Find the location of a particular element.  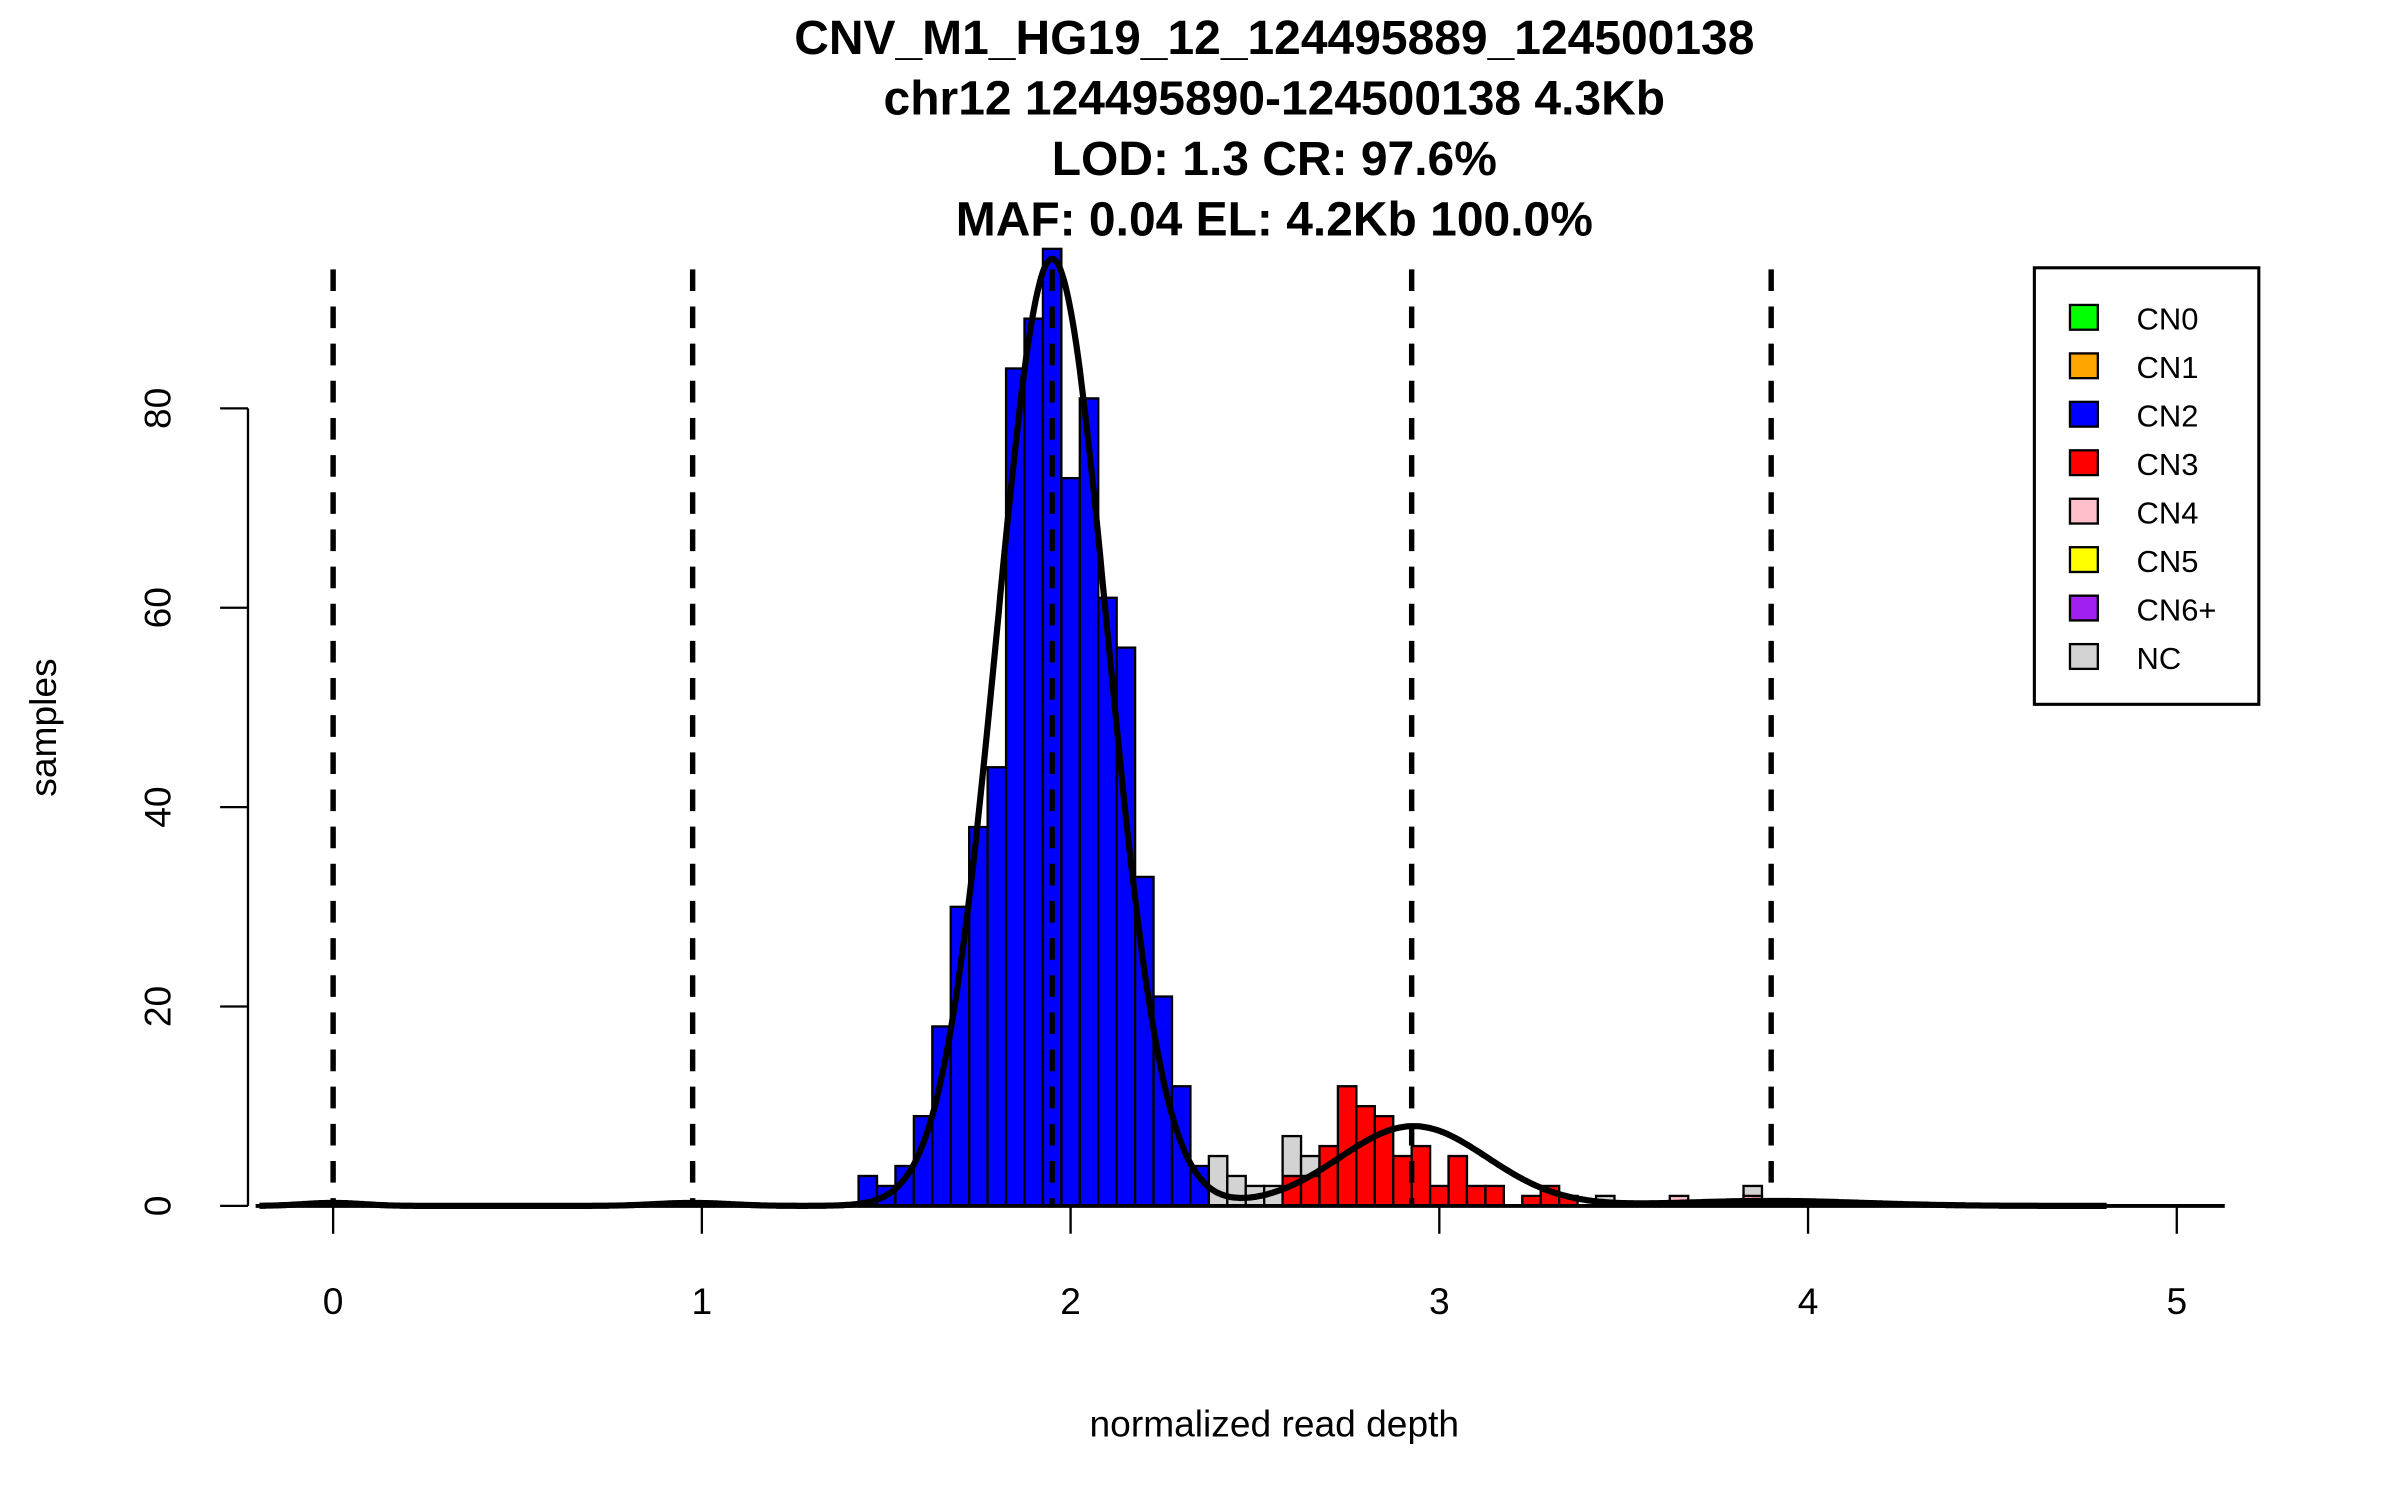

title-line-2: chr12 124495890-124500138 4.3Kb is located at coordinates (1274, 99).